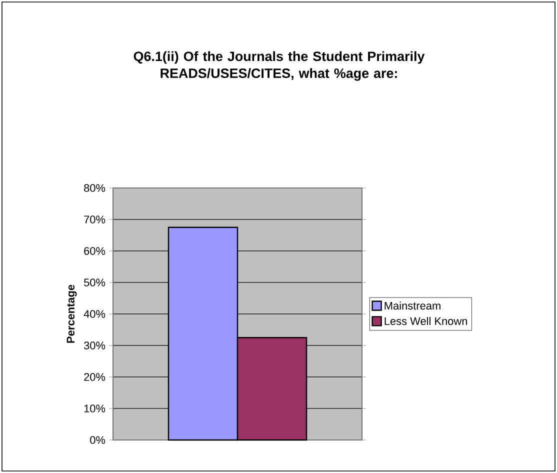  I want to click on y-tick-label: 10%, so click(95, 408).